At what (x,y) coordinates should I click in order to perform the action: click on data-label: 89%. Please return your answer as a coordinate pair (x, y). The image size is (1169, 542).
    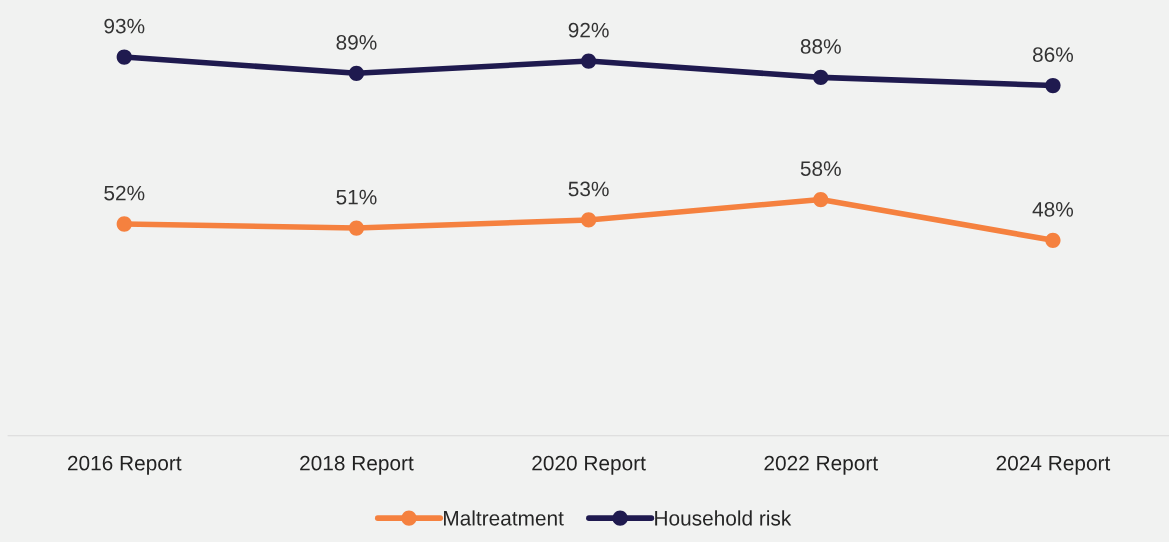
    Looking at the image, I should click on (356, 42).